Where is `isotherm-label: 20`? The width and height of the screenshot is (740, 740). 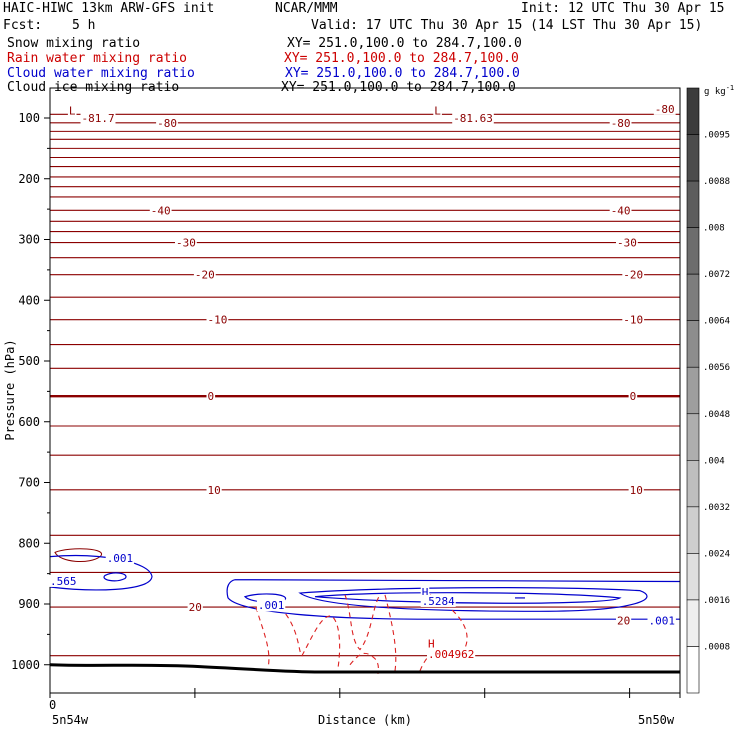
isotherm-label: 20 is located at coordinates (195, 607).